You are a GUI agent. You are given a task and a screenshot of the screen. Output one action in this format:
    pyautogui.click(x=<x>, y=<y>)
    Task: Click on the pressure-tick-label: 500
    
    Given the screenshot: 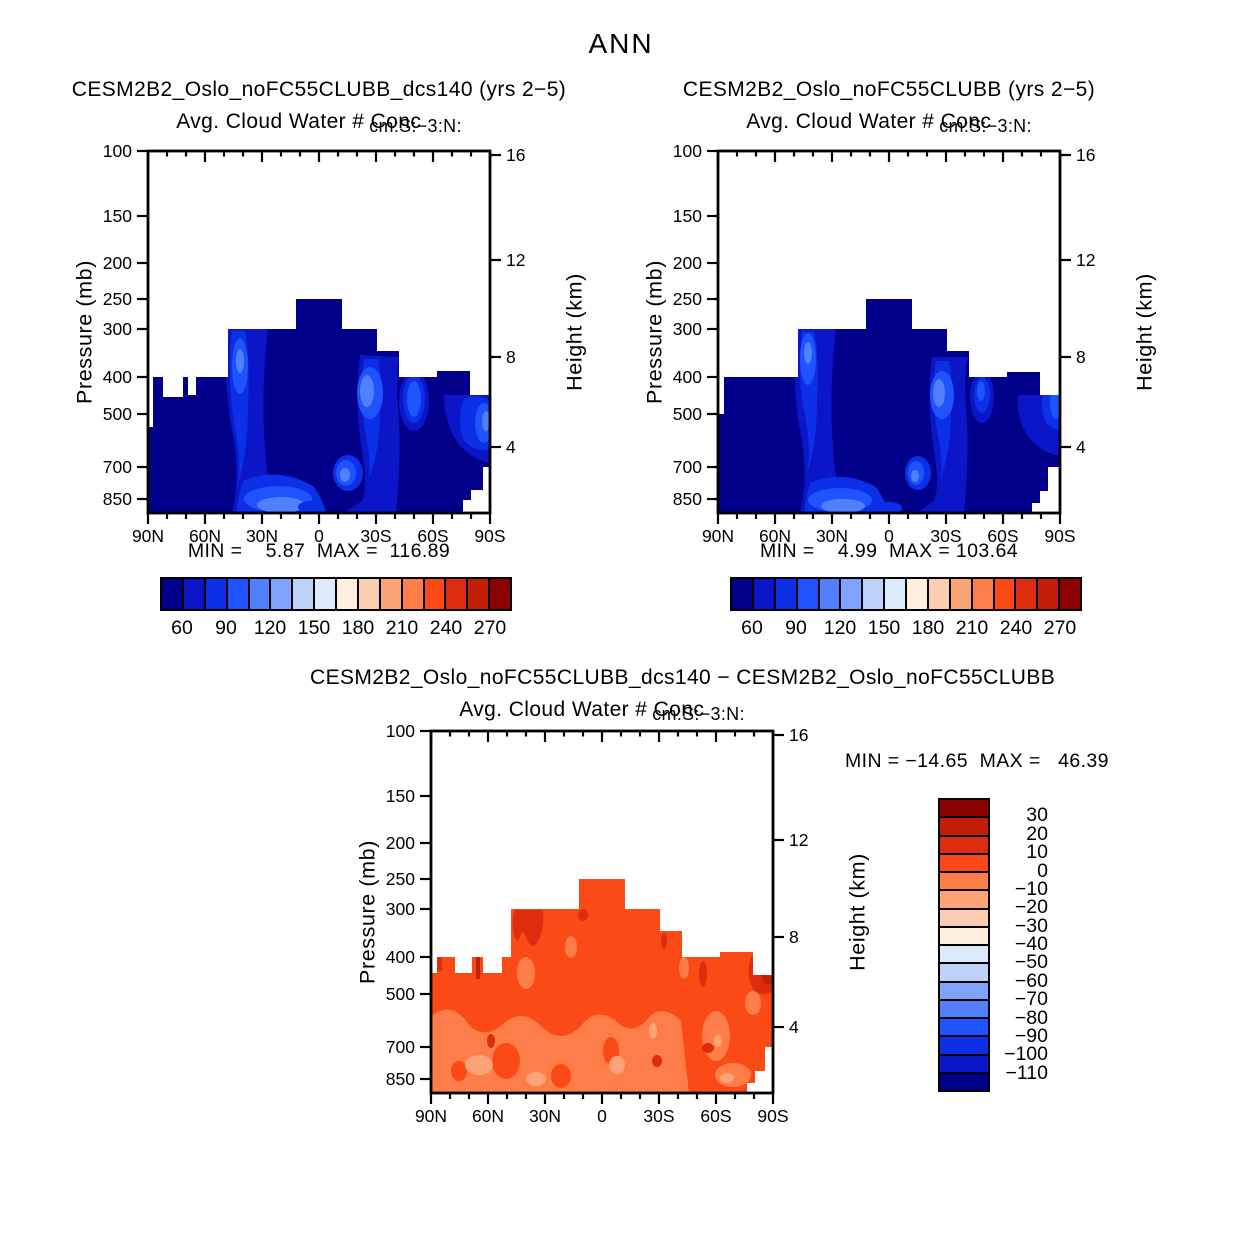 What is the action you would take?
    pyautogui.click(x=400, y=994)
    